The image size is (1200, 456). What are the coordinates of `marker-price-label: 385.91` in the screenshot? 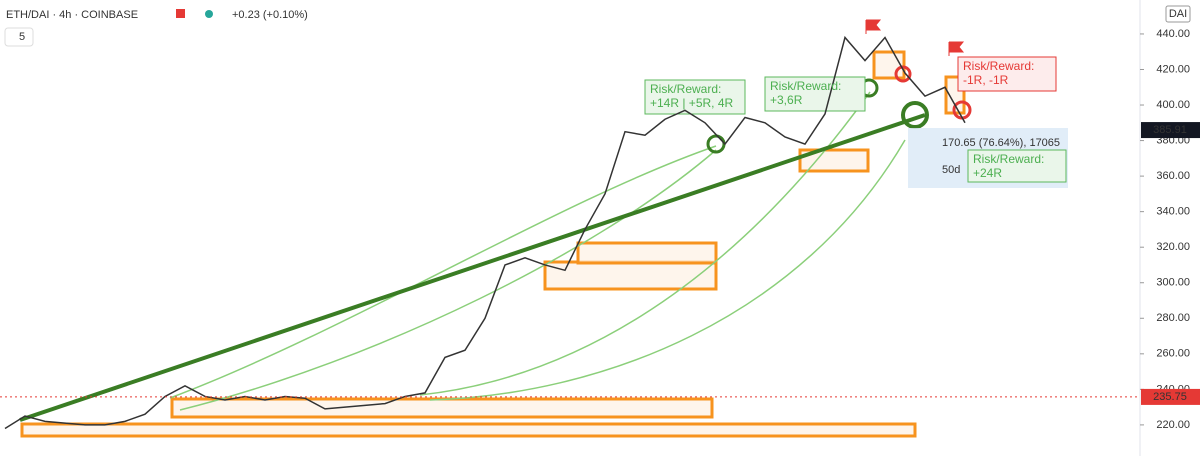 It's located at (1170, 130).